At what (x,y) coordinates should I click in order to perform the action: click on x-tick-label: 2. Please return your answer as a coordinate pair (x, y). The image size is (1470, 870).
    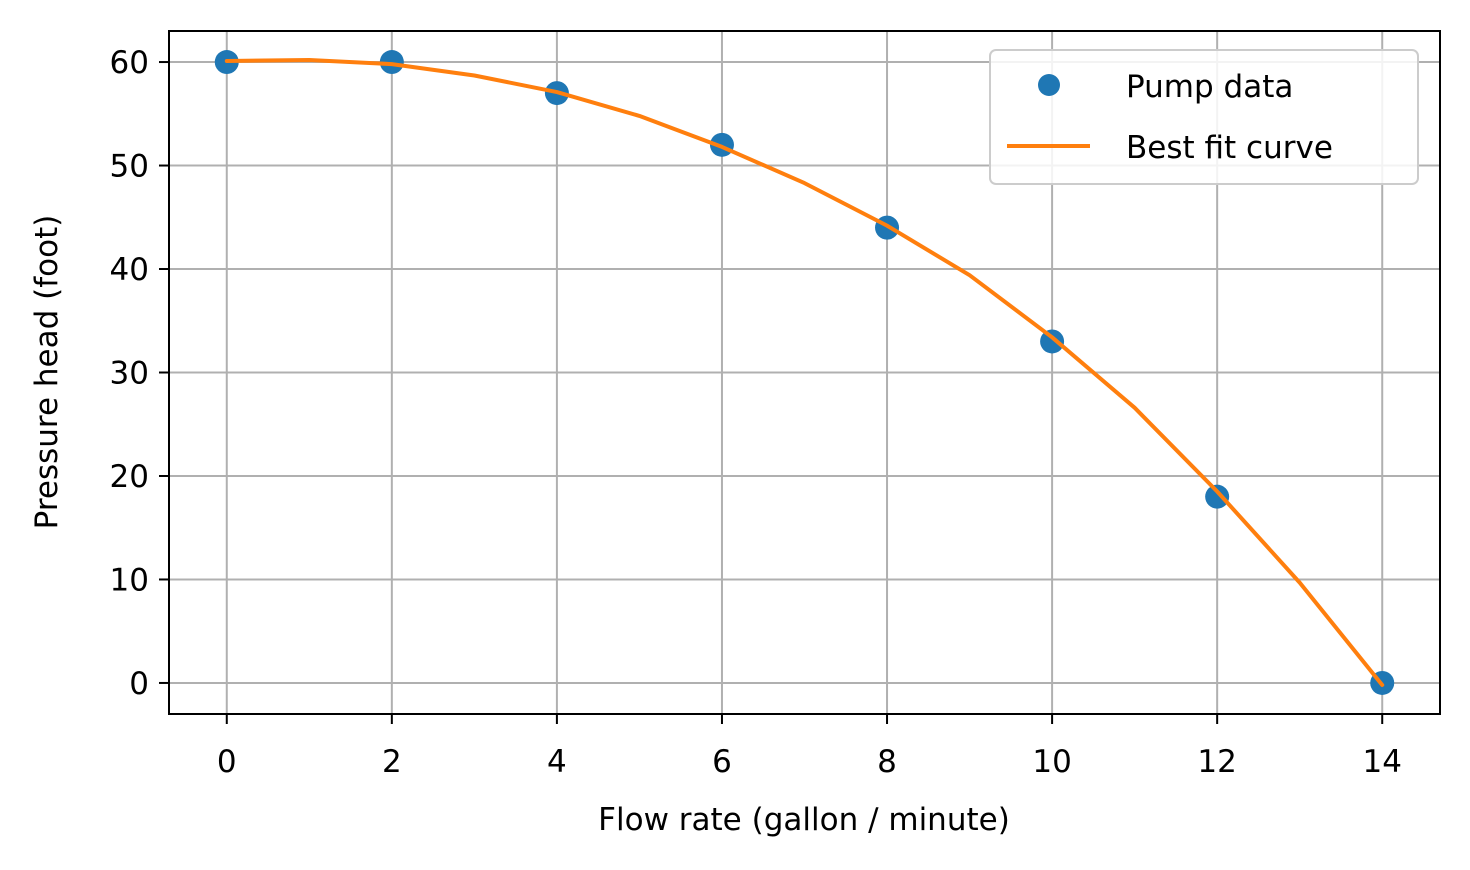
    Looking at the image, I should click on (392, 762).